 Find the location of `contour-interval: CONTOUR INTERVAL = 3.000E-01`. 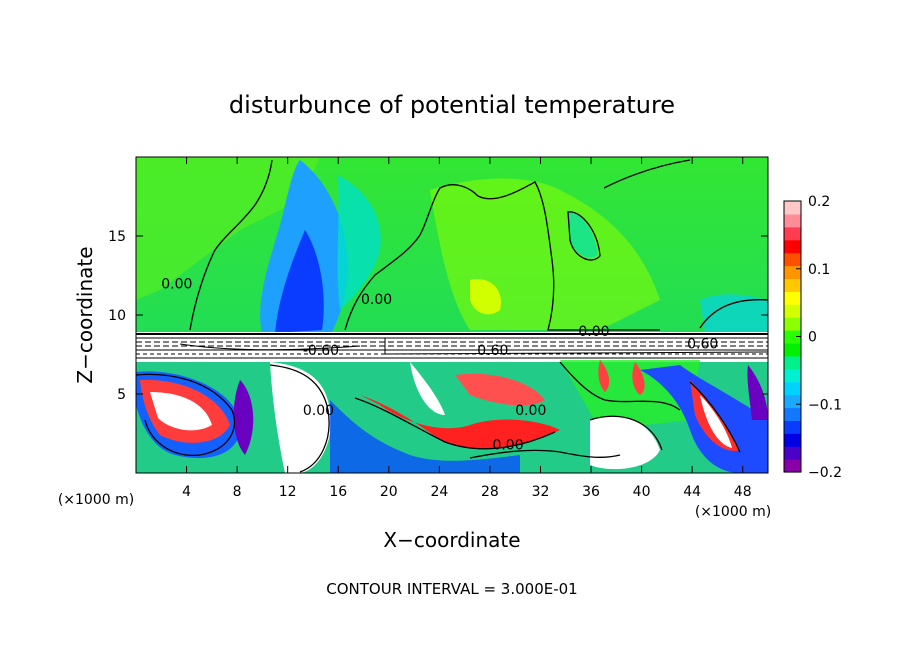

contour-interval: CONTOUR INTERVAL = 3.000E-01 is located at coordinates (451, 589).